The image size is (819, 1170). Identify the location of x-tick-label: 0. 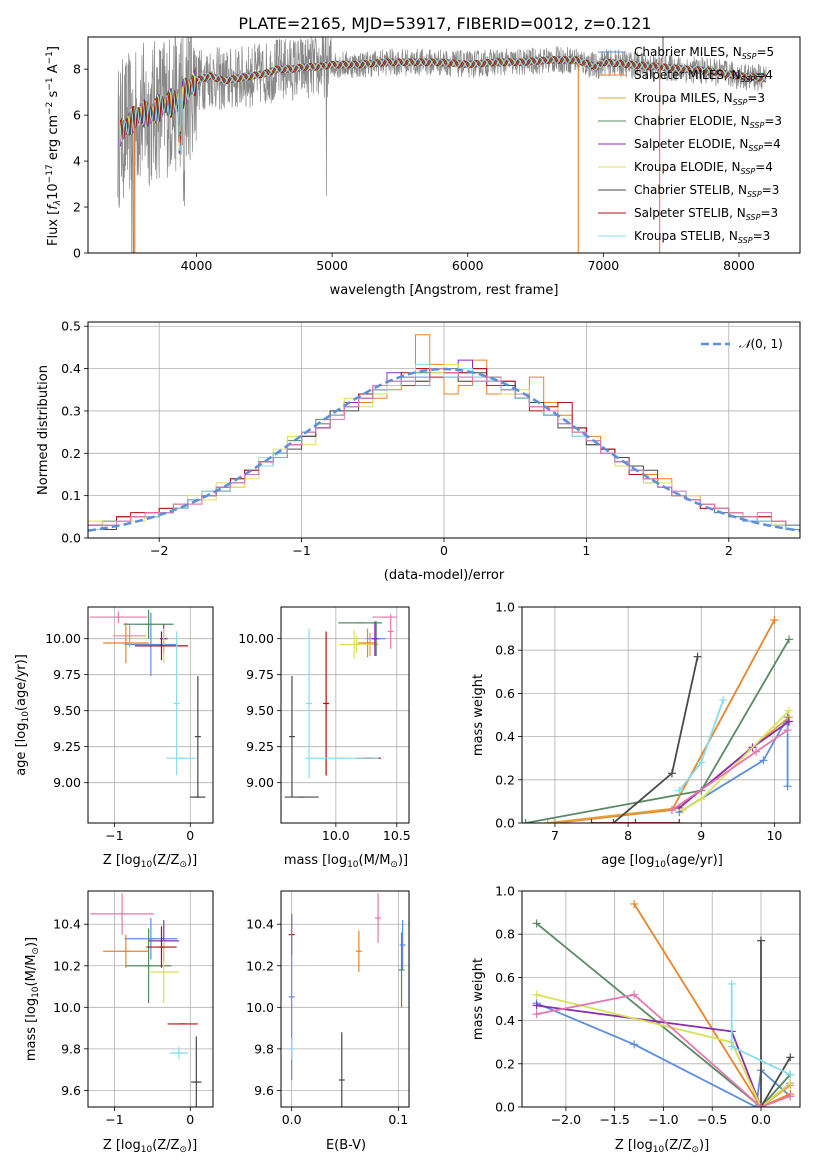
(444, 550).